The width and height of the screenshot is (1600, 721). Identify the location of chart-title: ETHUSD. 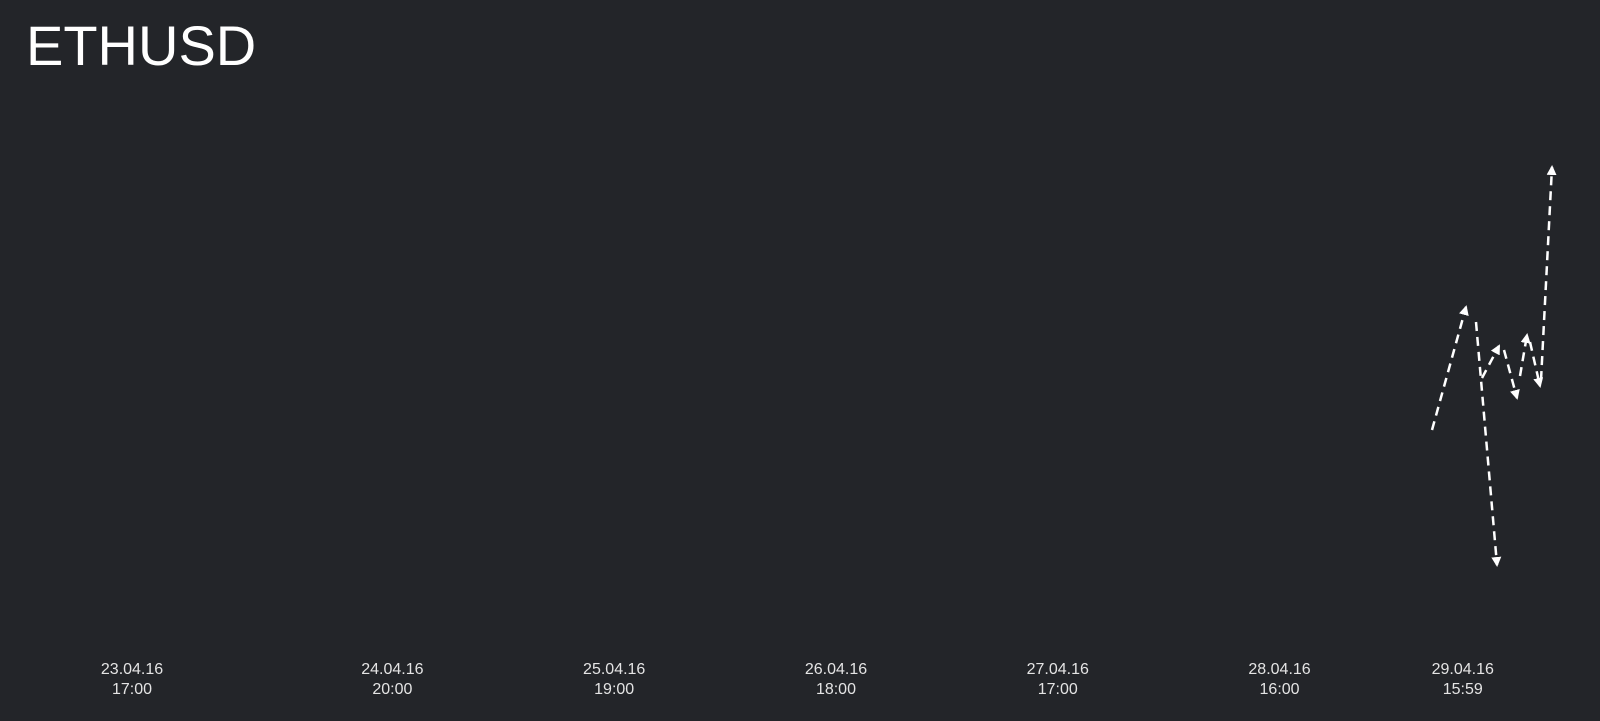
(141, 45).